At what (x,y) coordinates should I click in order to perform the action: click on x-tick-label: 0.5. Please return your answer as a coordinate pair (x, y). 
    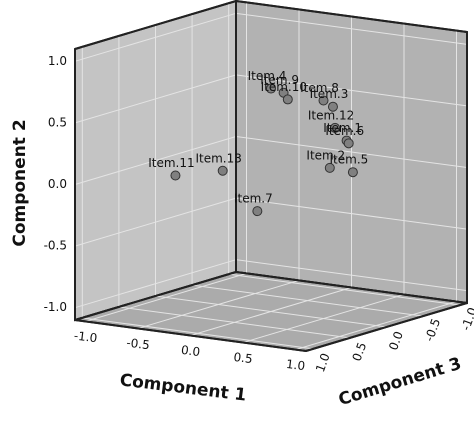
    Looking at the image, I should click on (243, 358).